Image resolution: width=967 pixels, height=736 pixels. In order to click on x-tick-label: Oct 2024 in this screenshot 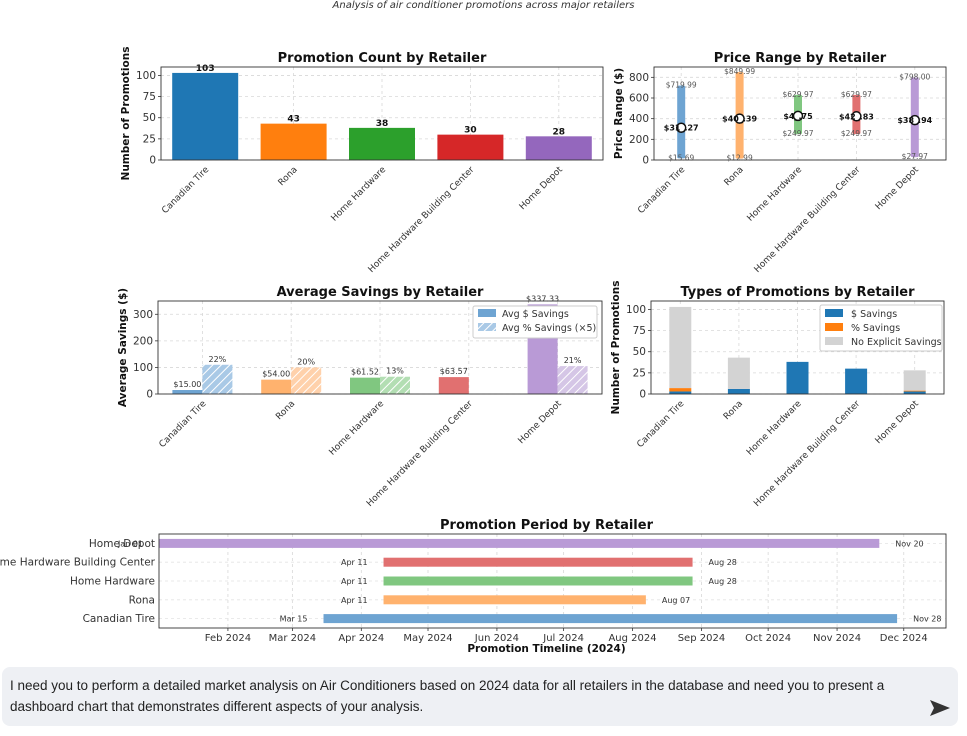, I will do `click(768, 638)`.